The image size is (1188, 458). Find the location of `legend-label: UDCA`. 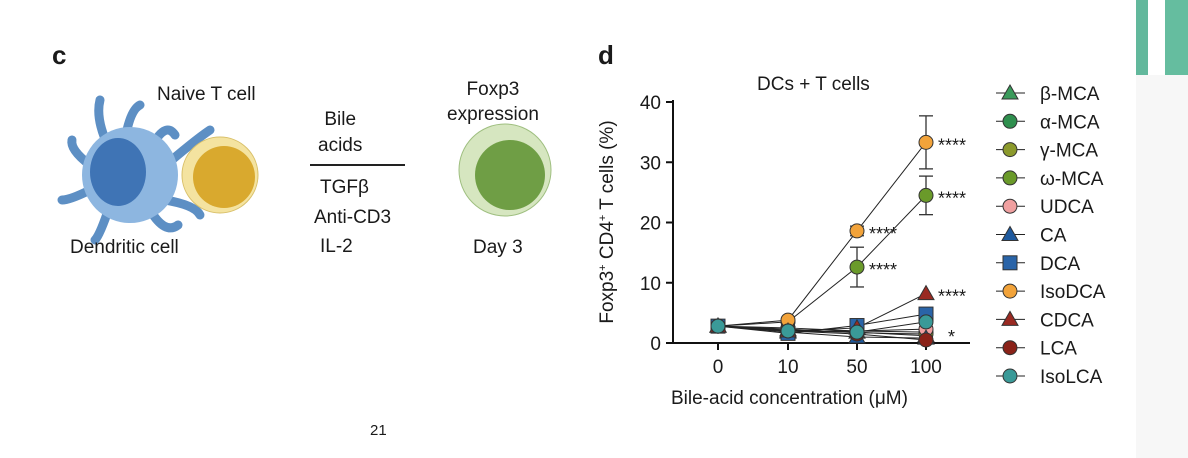

legend-label: UDCA is located at coordinates (1067, 207).